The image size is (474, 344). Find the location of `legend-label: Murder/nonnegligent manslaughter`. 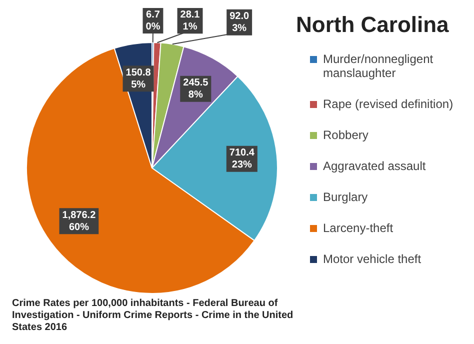

legend-label: Murder/nonnegligent manslaughter is located at coordinates (378, 66).